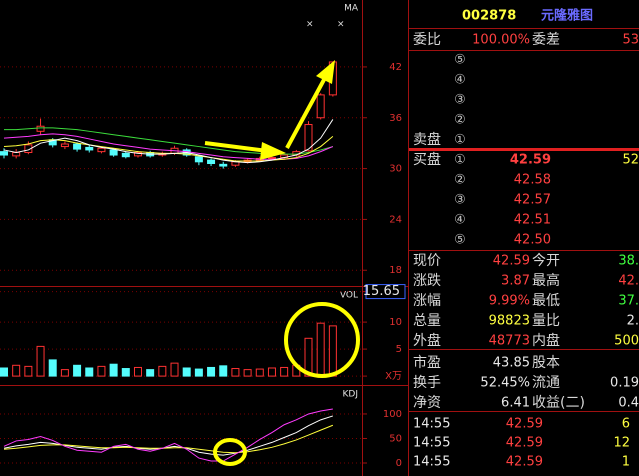 The width and height of the screenshot is (639, 476). Describe the element at coordinates (395, 219) in the screenshot. I see `y-tick-label: 24` at that location.